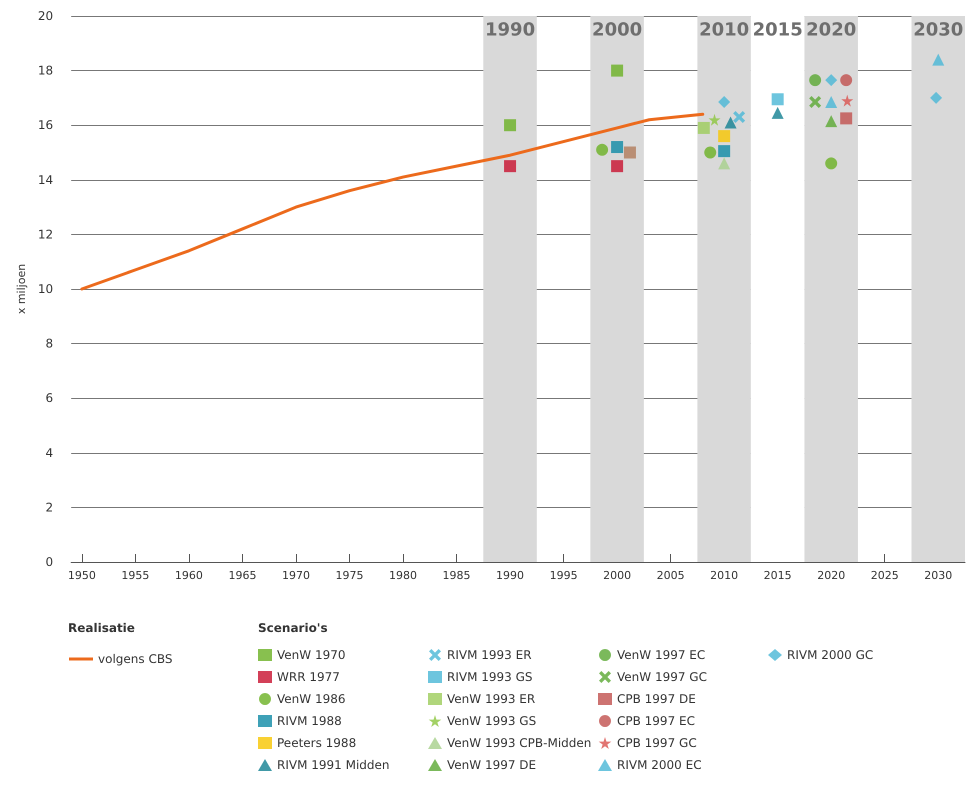  I want to click on x-tick-label: 1980, so click(403, 575).